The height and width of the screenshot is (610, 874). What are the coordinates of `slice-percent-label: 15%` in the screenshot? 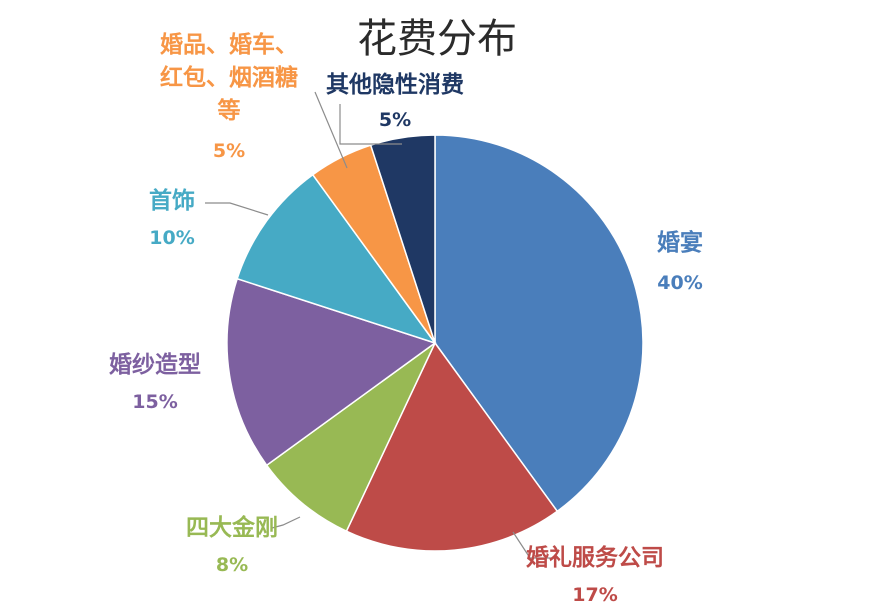 It's located at (154, 402).